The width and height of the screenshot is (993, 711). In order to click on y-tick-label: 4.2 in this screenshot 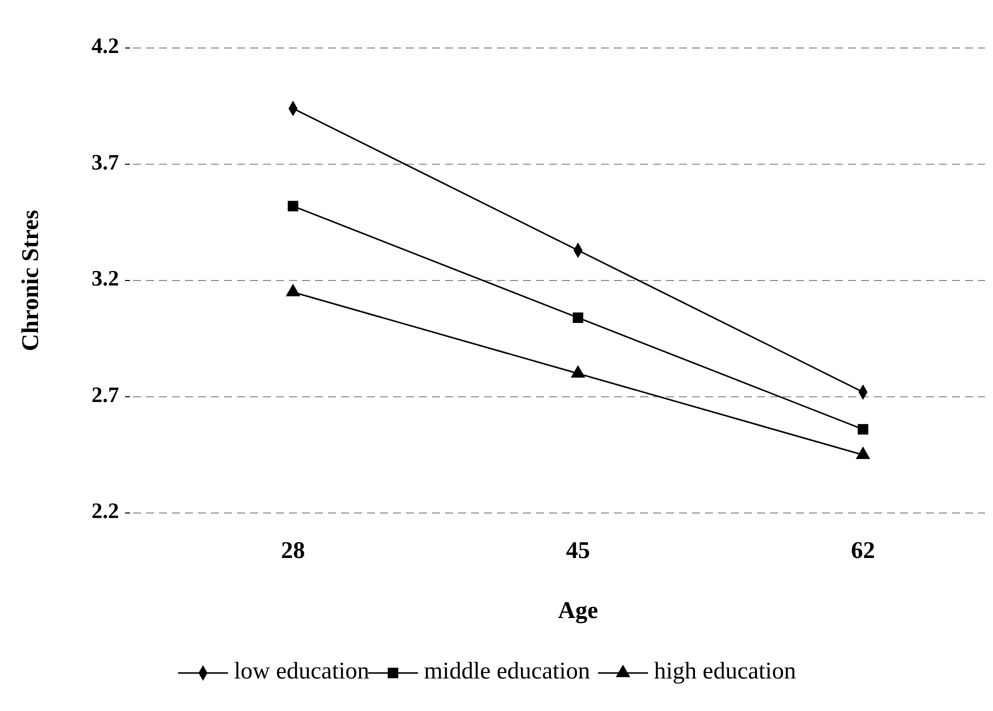, I will do `click(105, 45)`.